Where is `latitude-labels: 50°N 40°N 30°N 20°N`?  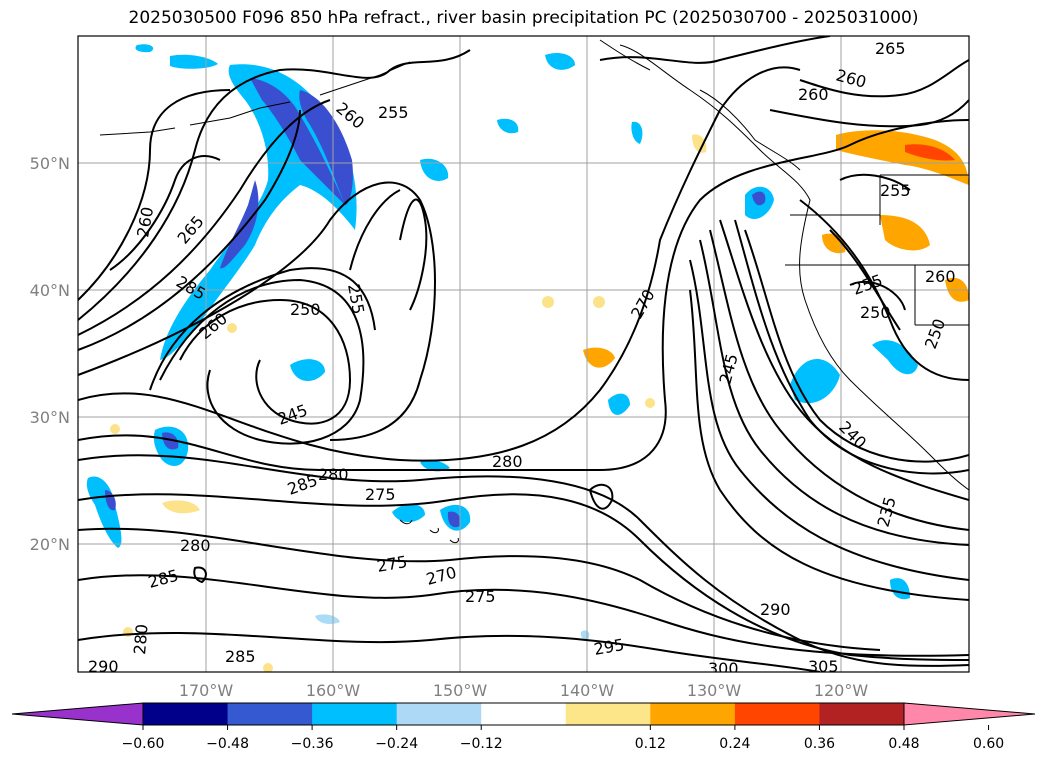
latitude-labels: 50°N 40°N 30°N 20°N is located at coordinates (50, 354).